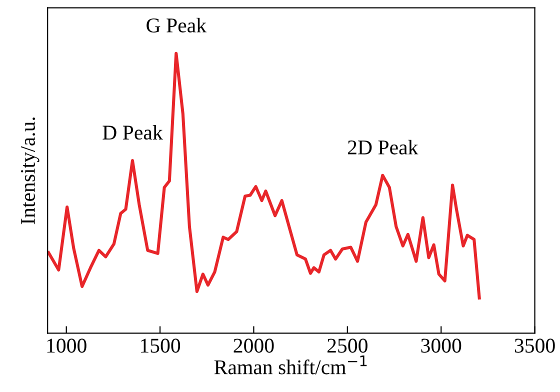  I want to click on x-tick-label: 3500, so click(534, 345).